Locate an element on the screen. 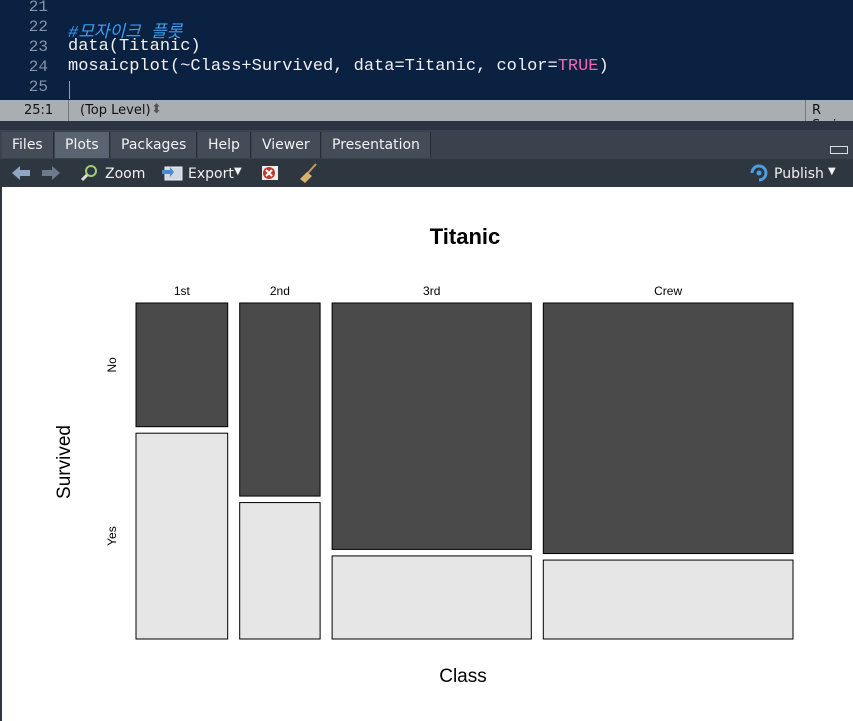 This screenshot has width=853, height=721. code-token: TRUE is located at coordinates (578, 66).